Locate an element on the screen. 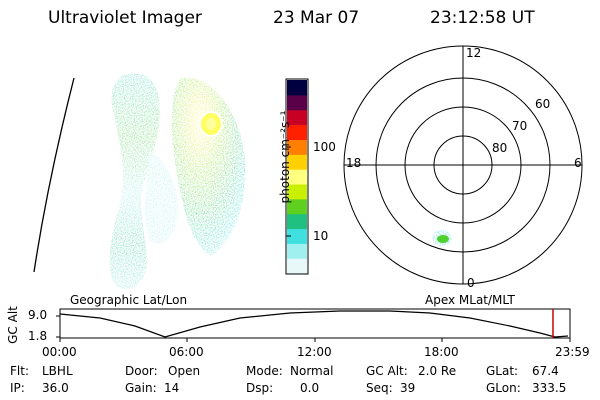  glat-label: GLat: is located at coordinates (502, 371).